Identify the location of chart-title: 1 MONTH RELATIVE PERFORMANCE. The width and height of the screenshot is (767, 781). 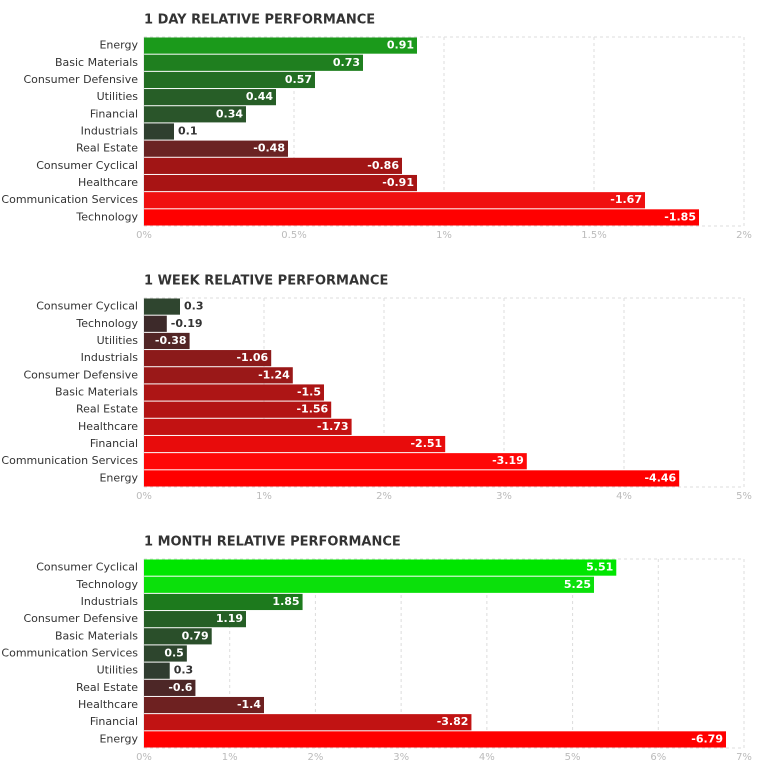
(272, 542).